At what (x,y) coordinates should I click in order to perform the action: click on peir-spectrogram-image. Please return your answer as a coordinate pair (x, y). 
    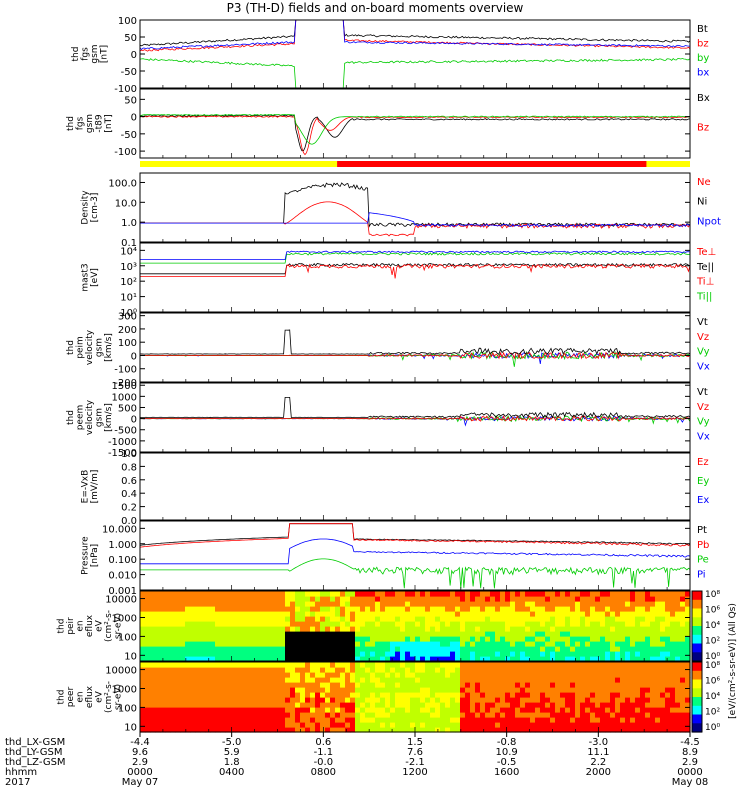
    Looking at the image, I should click on (415, 626).